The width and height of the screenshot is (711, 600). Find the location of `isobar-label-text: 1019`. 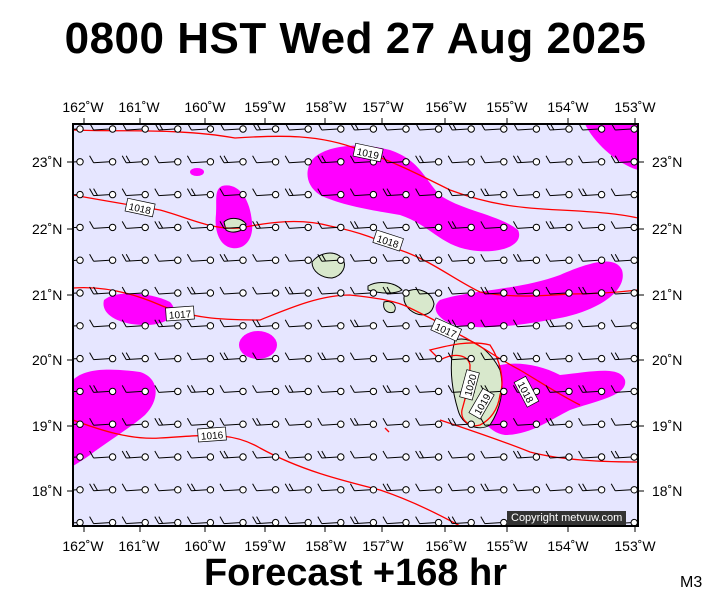

isobar-label-text: 1019 is located at coordinates (368, 154).